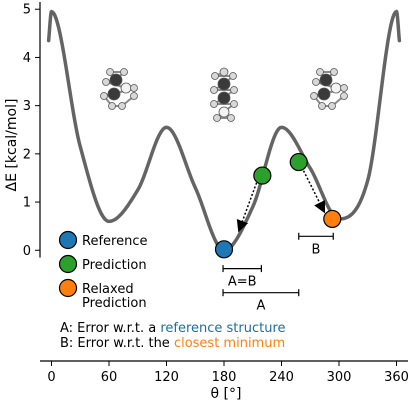 The height and width of the screenshot is (407, 415). I want to click on note-line-a: A: Error w.r.t. a reference structure, so click(173, 328).